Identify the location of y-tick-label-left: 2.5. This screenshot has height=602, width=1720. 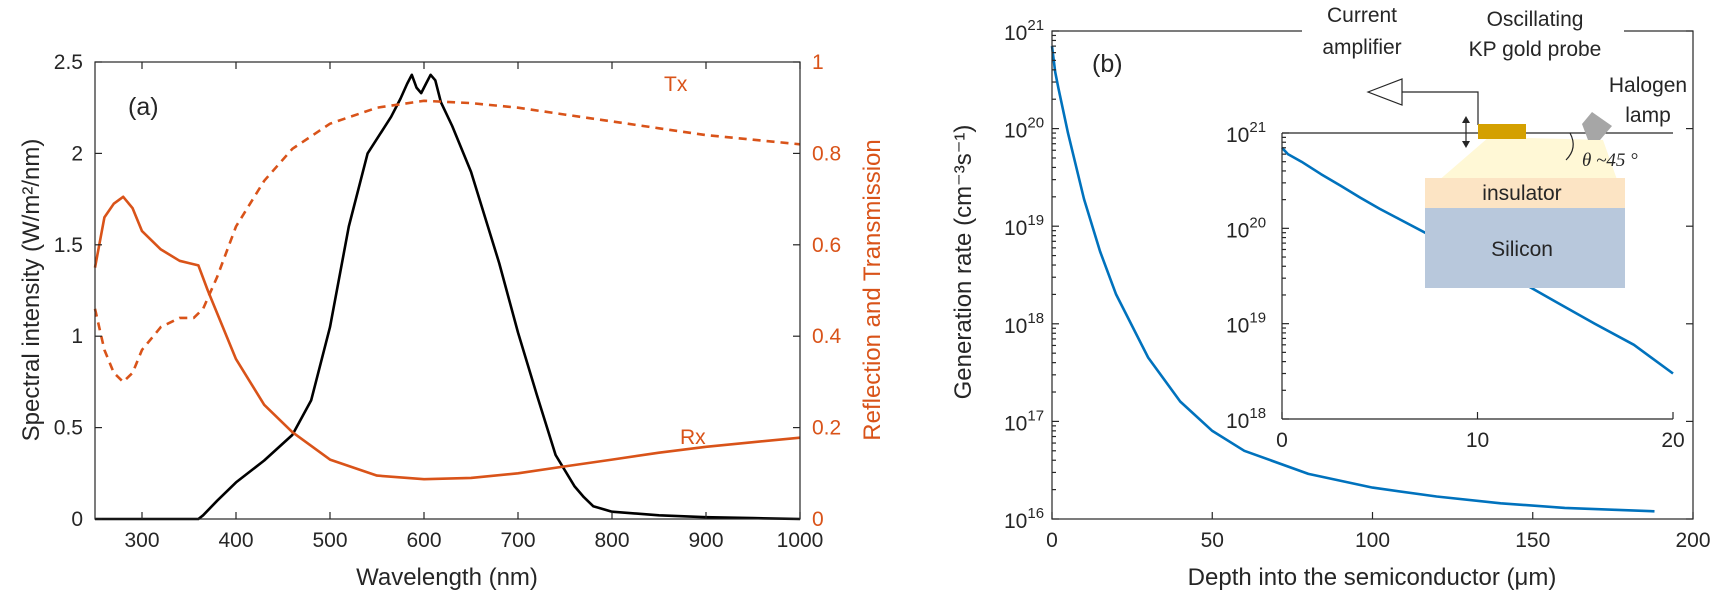
(68, 62).